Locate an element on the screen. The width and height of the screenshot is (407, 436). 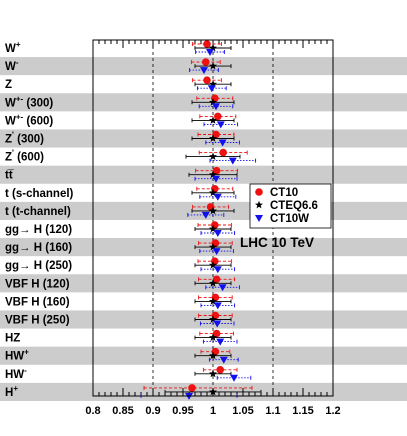
energy-annotation: LHC 10 TeV is located at coordinates (277, 242).